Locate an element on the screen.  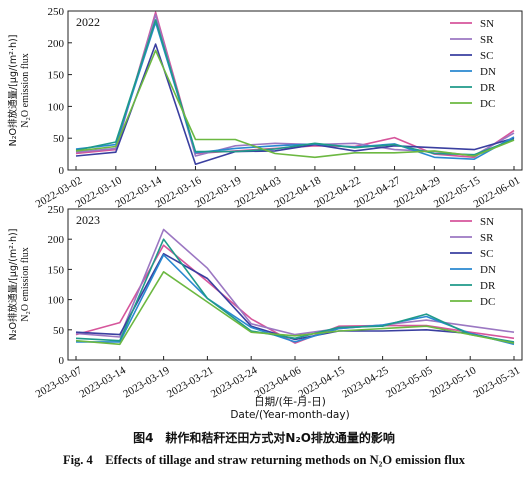
x-tick-label: 2023-03-19 is located at coordinates (146, 382).